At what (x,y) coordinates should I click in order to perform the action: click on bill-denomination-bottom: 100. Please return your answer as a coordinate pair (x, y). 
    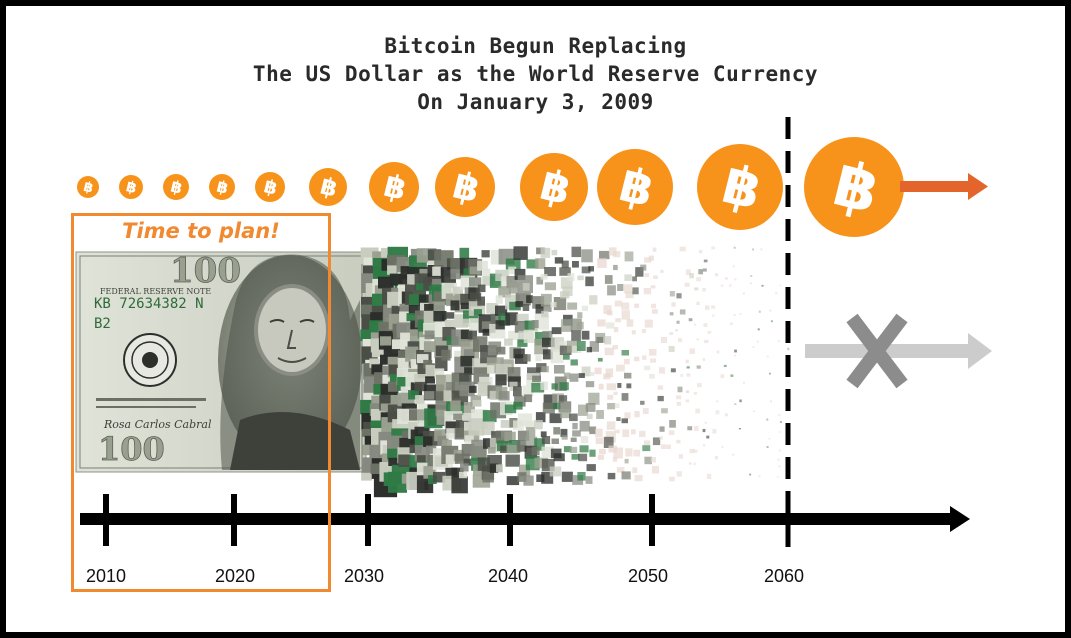
    Looking at the image, I should click on (131, 449).